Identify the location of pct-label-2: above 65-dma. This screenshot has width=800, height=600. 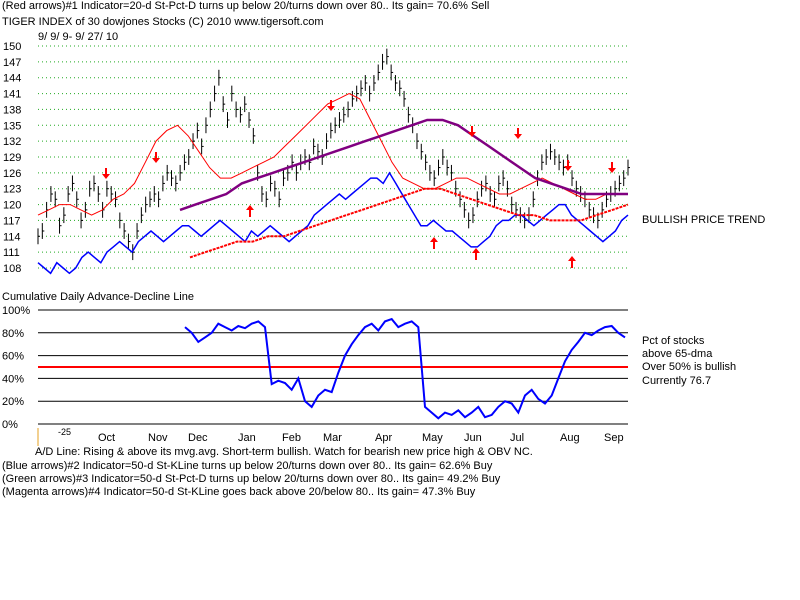
(677, 354).